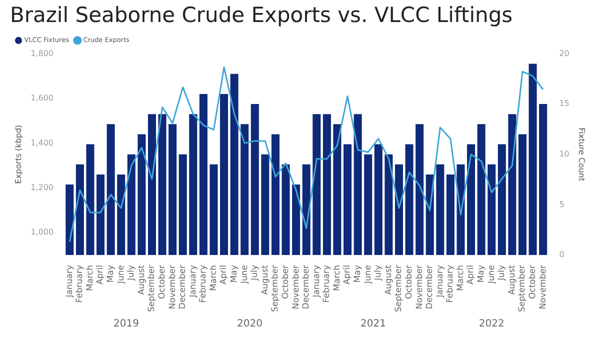  Describe the element at coordinates (564, 103) in the screenshot. I see `y2-tick-label: 15` at that location.